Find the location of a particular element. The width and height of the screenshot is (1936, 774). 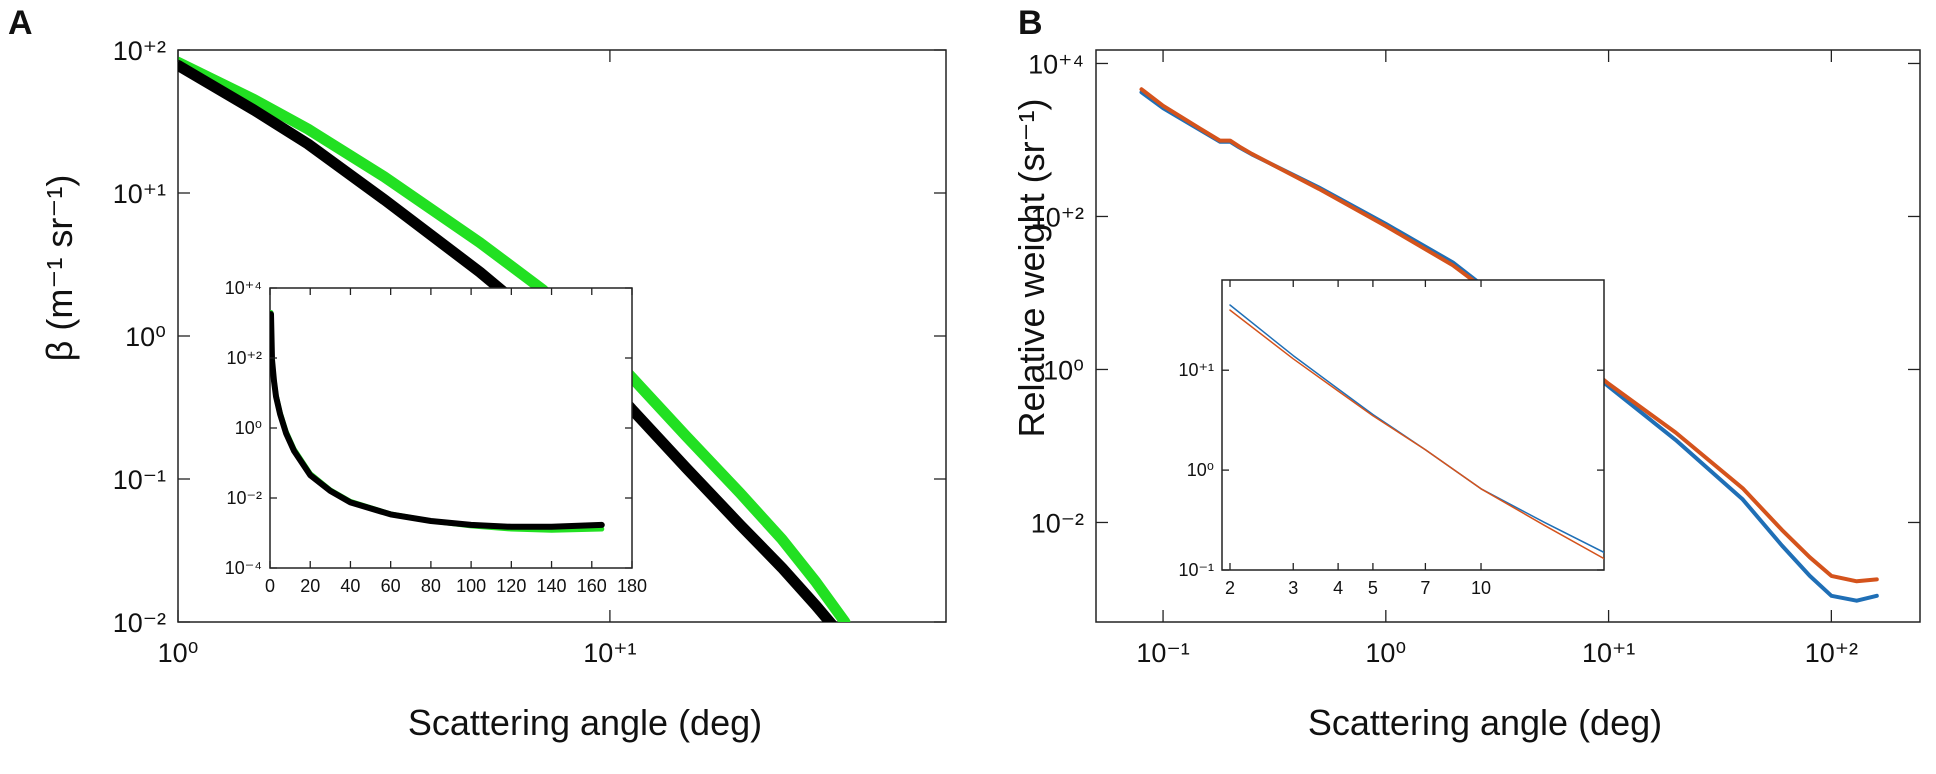

a-inset-x-tick-label: 100 is located at coordinates (471, 586).